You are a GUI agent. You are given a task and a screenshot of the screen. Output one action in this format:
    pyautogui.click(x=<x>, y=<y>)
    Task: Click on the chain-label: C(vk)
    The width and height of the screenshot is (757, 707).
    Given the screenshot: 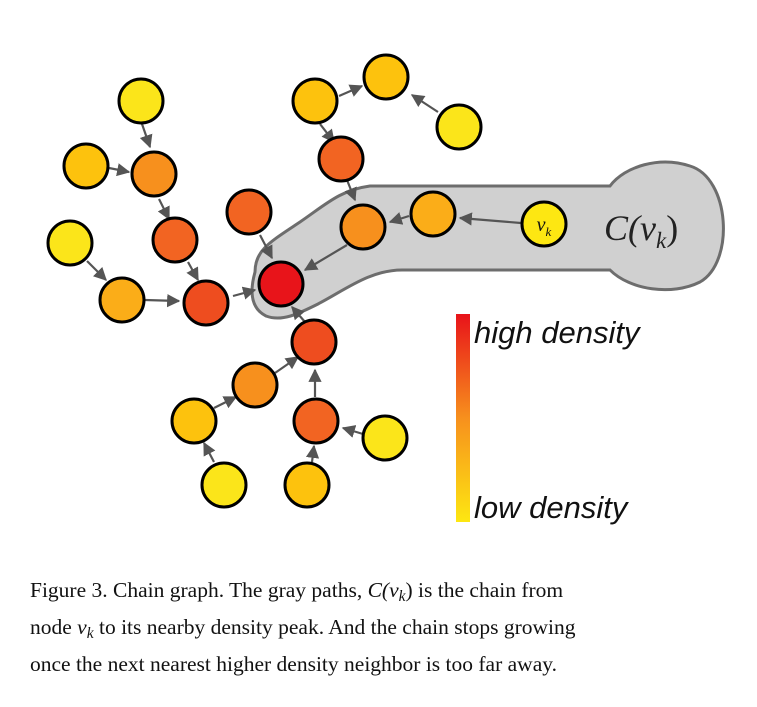 What is the action you would take?
    pyautogui.click(x=641, y=230)
    